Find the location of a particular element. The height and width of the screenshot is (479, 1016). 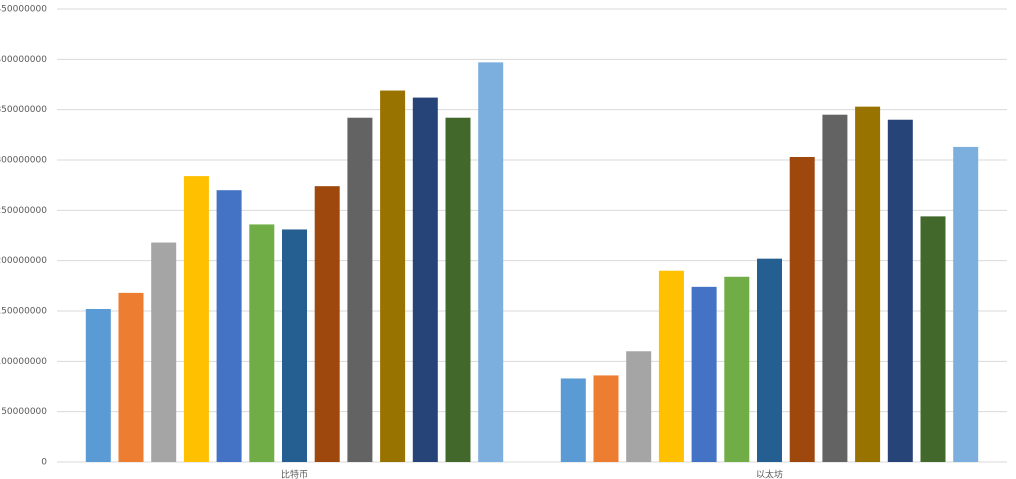

y-tick-label: 400000000 is located at coordinates (23, 60).